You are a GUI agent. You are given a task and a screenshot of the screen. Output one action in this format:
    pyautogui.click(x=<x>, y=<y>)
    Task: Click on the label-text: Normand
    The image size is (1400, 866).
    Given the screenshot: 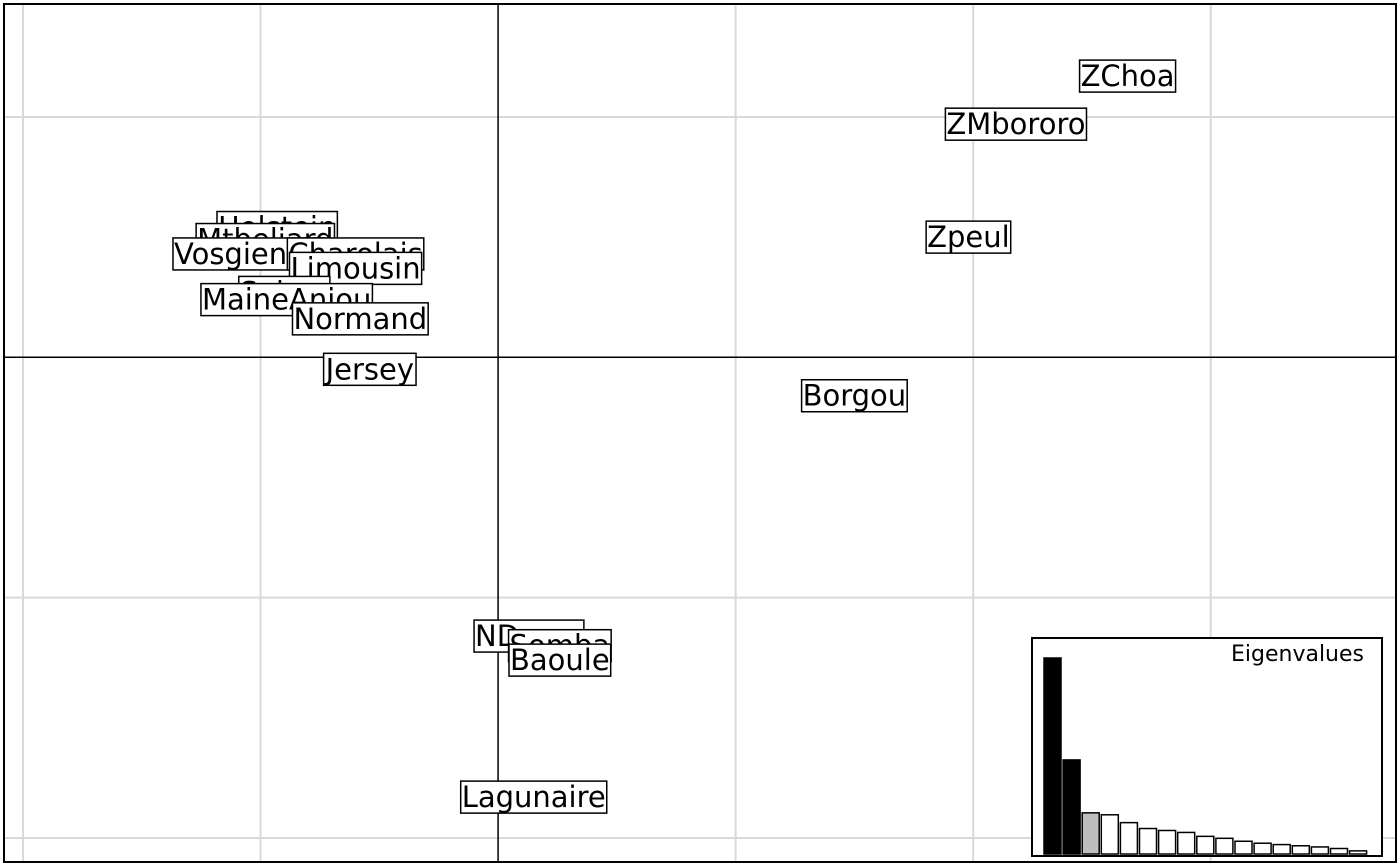 What is the action you would take?
    pyautogui.click(x=360, y=319)
    